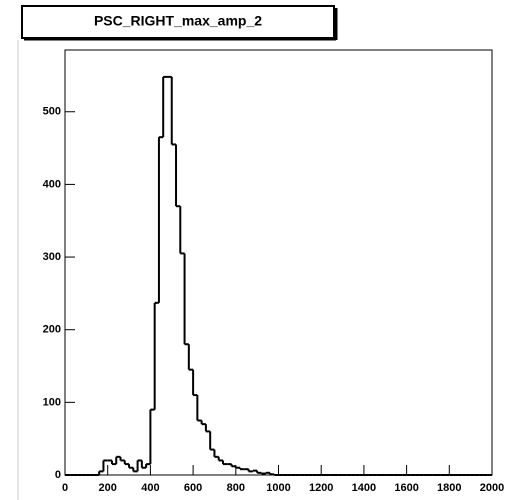 Image resolution: width=510 pixels, height=500 pixels. What do you see at coordinates (150, 488) in the screenshot?
I see `x-tick-label: 400` at bounding box center [150, 488].